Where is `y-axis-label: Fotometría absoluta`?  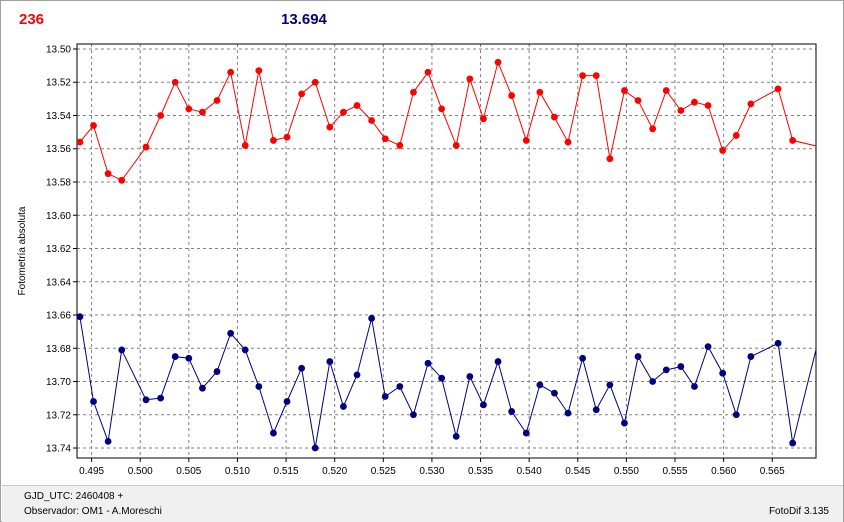
y-axis-label: Fotometría absoluta is located at coordinates (22, 250).